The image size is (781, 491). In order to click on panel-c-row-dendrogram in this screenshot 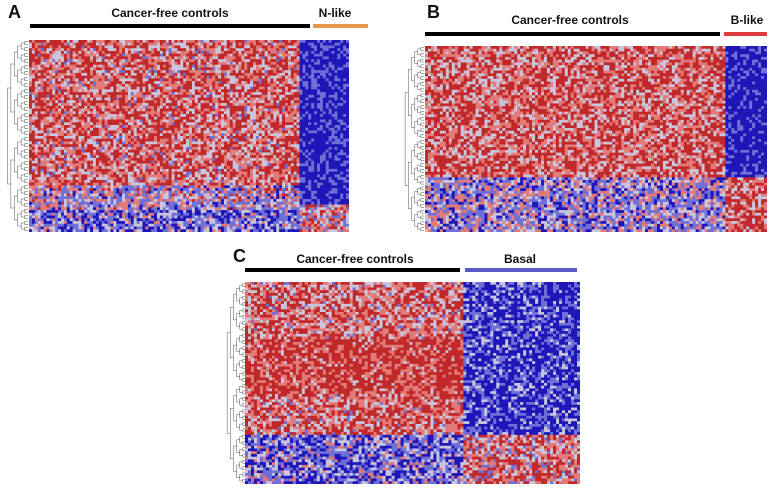, I will do `click(236, 383)`.